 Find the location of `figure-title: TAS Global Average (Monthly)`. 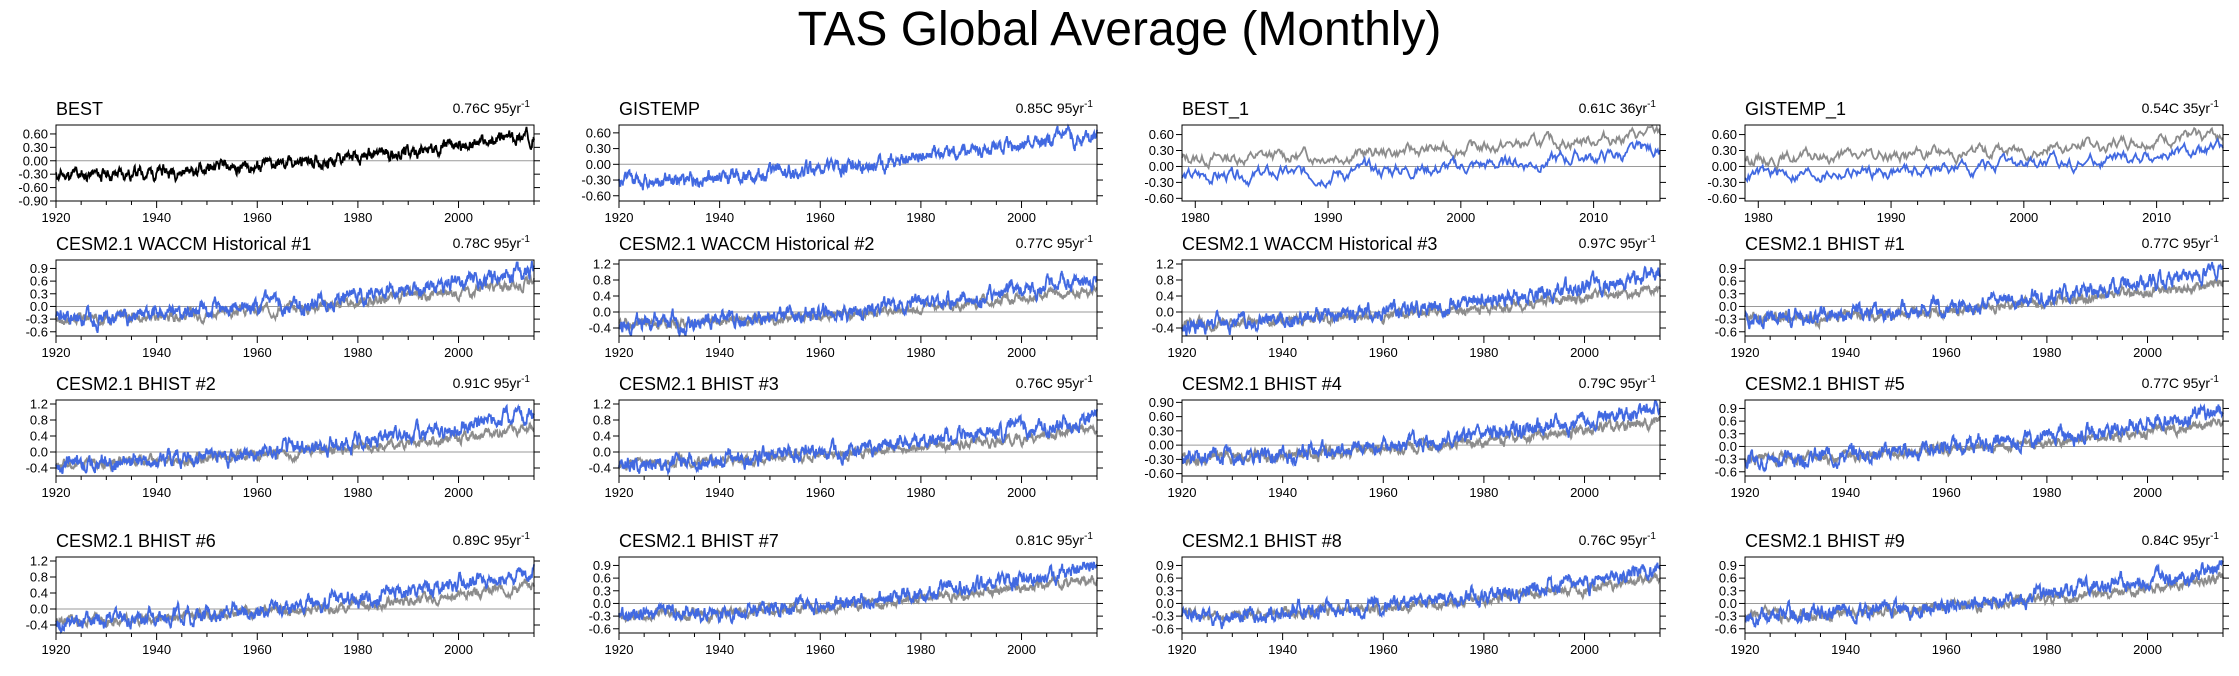

figure-title: TAS Global Average (Monthly) is located at coordinates (1119, 29).